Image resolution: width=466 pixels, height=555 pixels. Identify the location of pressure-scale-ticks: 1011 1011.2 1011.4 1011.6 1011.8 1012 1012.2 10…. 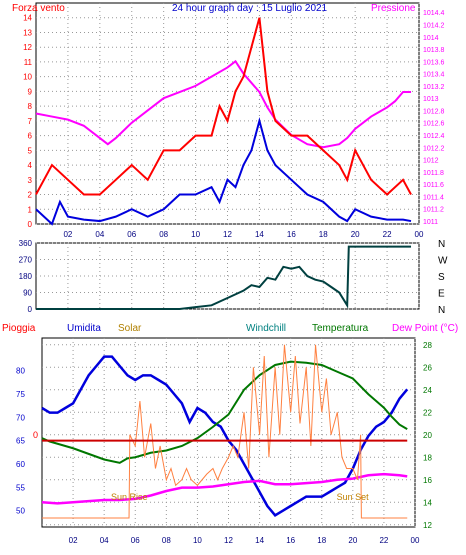
(434, 118).